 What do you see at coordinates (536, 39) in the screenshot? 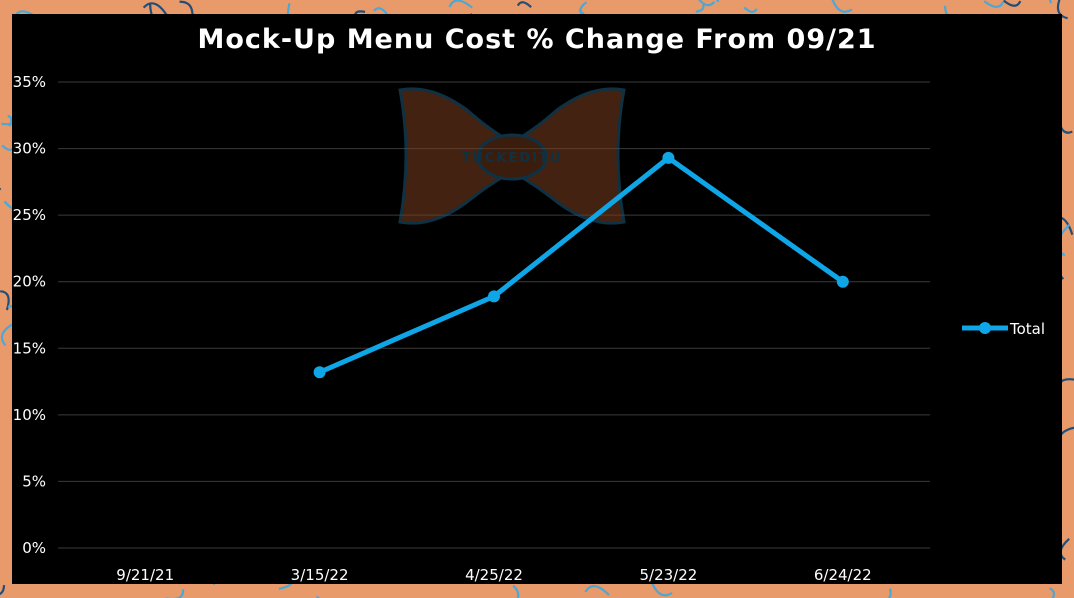
I see `chart-title: Mock-Up Menu Cost % Change From 09/21` at bounding box center [536, 39].